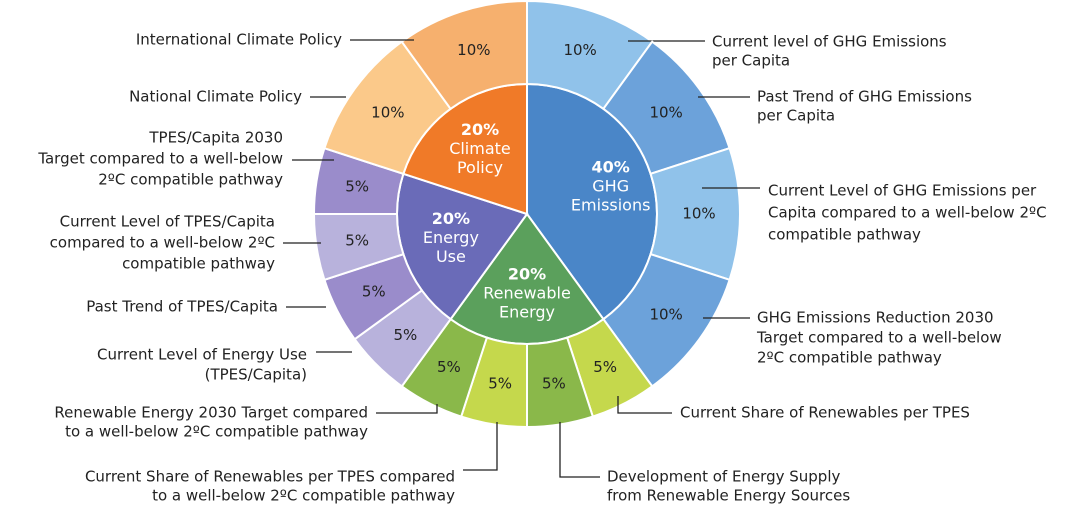  I want to click on outer-sector, so click(464, 55).